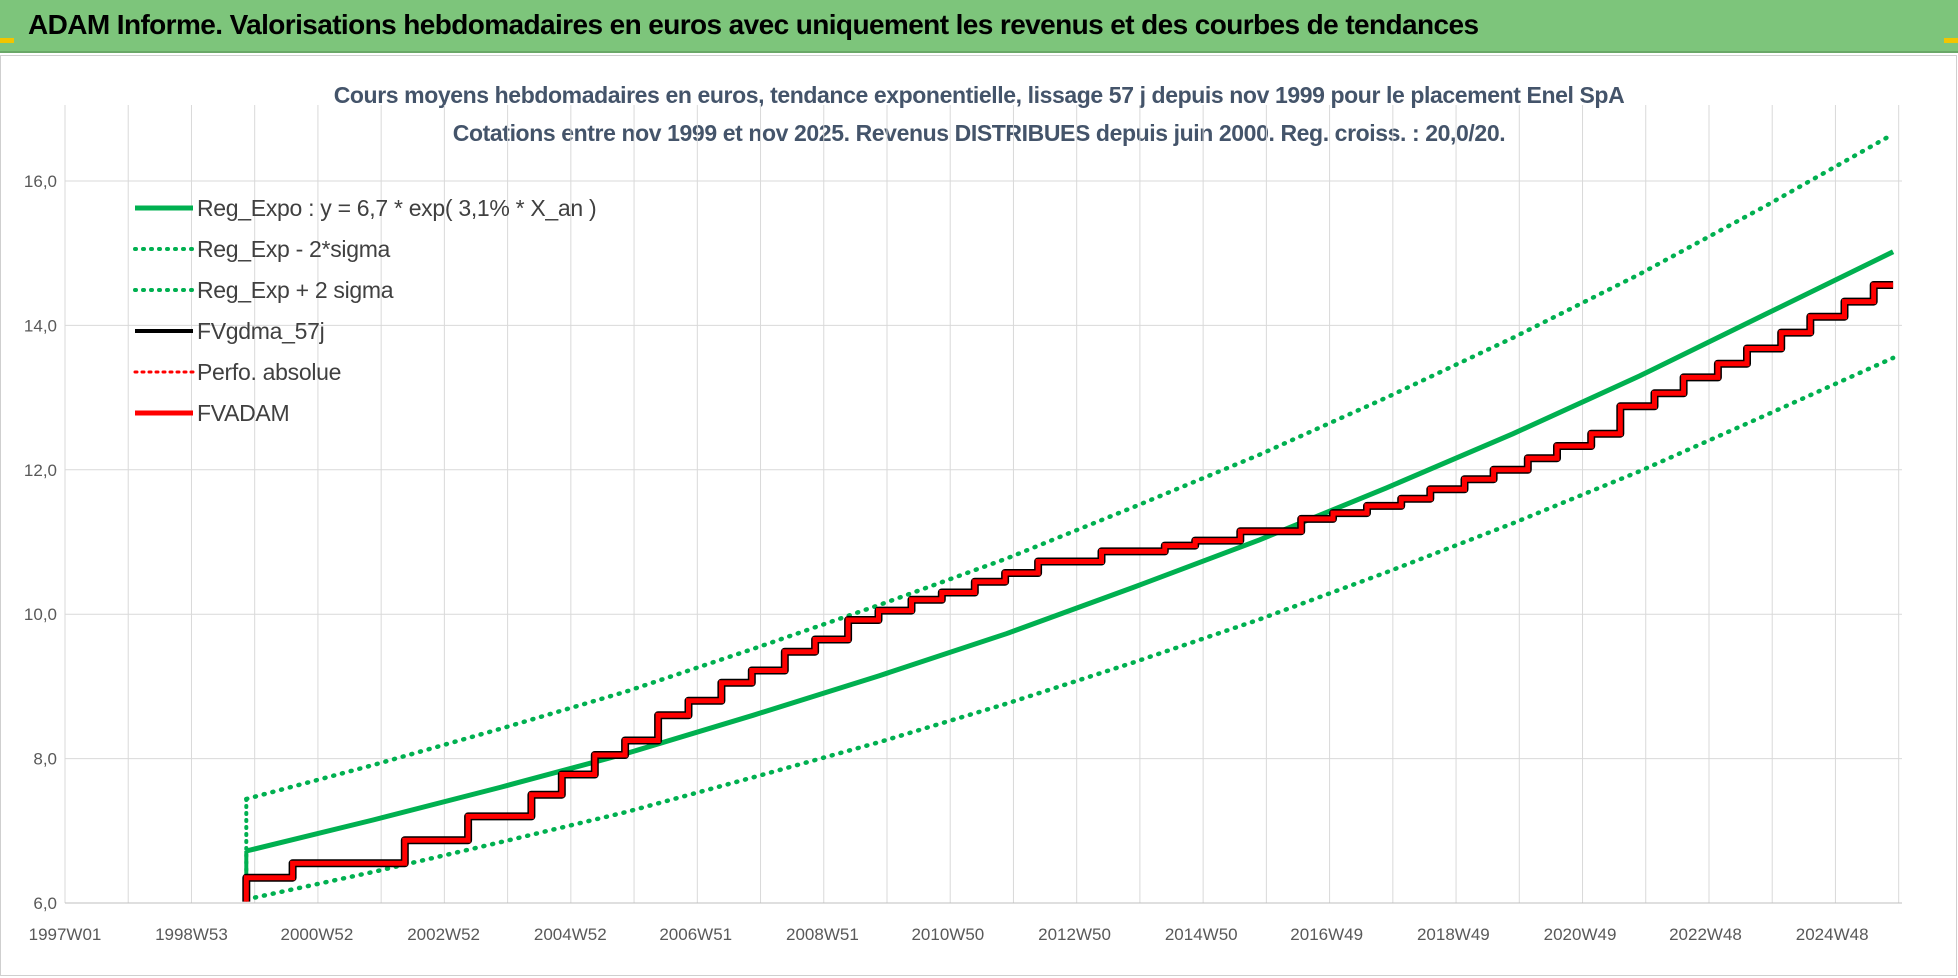 Image resolution: width=1958 pixels, height=978 pixels. I want to click on x-tick-label: 2010W50, so click(947, 934).